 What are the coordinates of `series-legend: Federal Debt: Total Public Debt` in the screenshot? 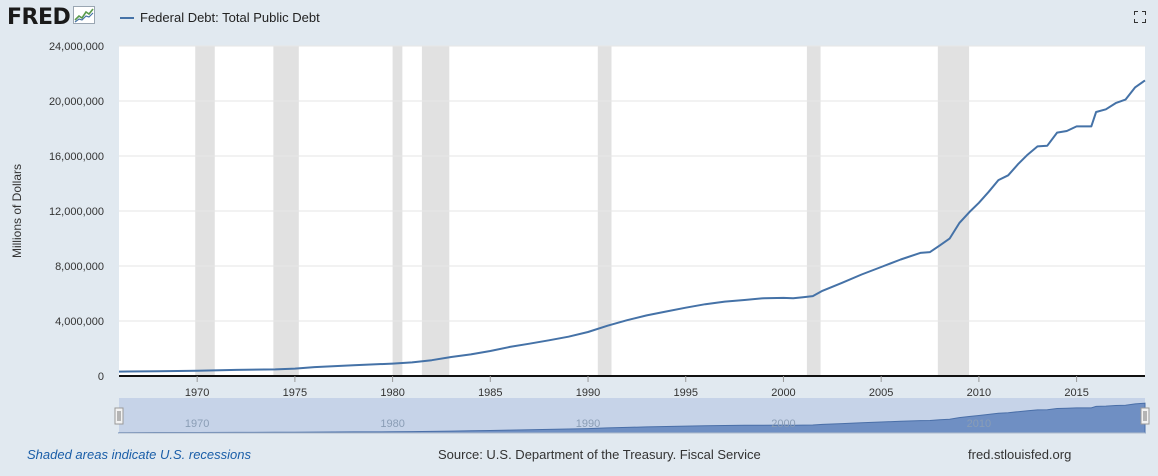 It's located at (220, 17).